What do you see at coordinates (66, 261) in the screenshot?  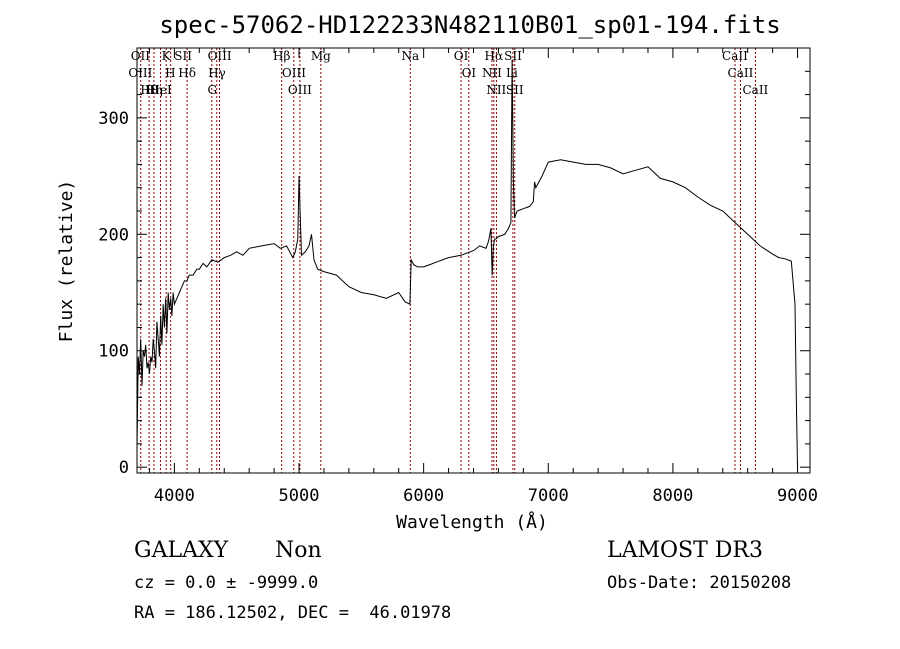 I see `y-axis-label: Flux (relative)` at bounding box center [66, 261].